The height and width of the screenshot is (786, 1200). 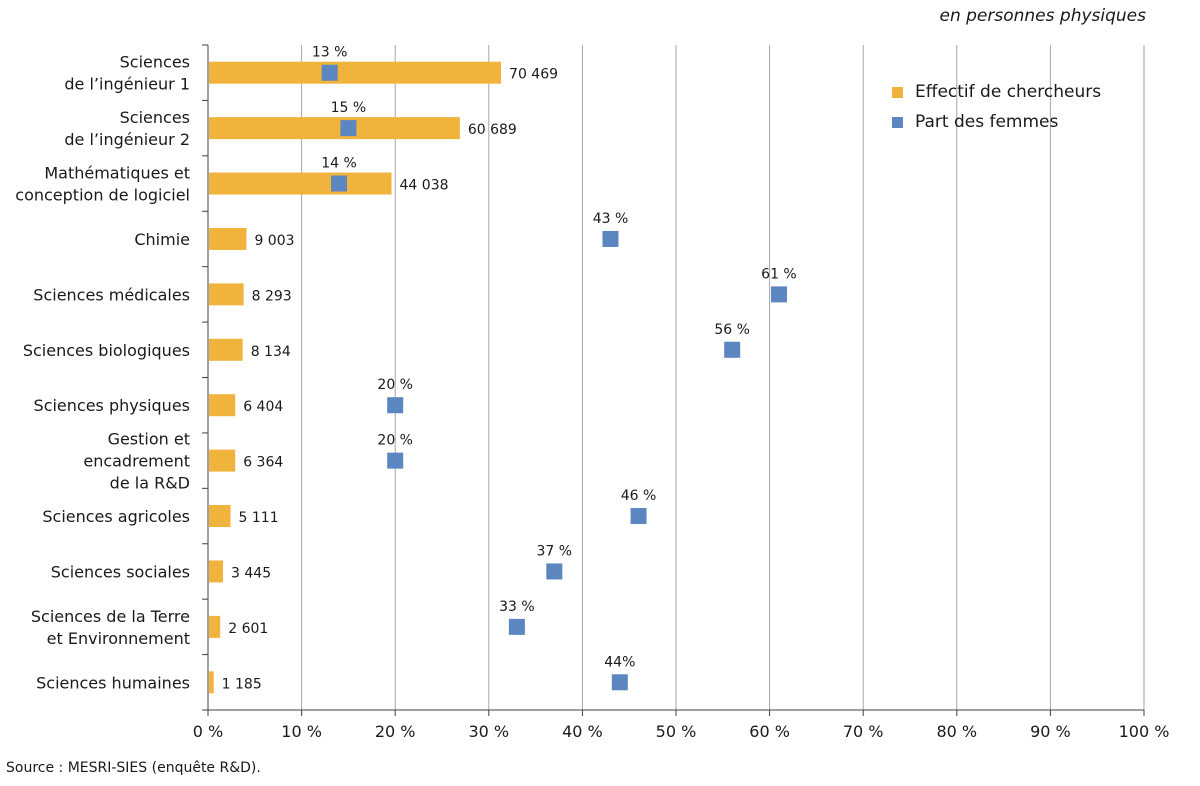 What do you see at coordinates (956, 731) in the screenshot?
I see `x-tick-label: 80 %` at bounding box center [956, 731].